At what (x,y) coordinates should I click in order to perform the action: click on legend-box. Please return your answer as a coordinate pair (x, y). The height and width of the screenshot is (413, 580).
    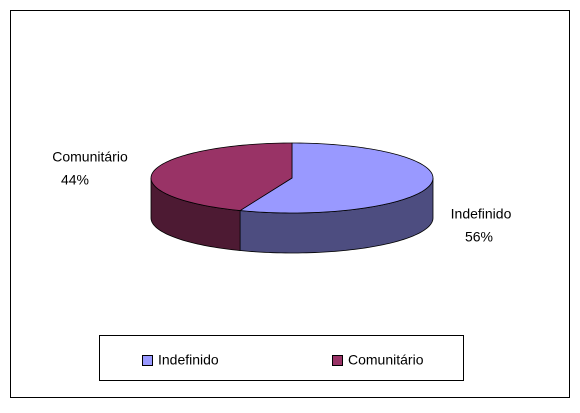
    Looking at the image, I should click on (281, 358).